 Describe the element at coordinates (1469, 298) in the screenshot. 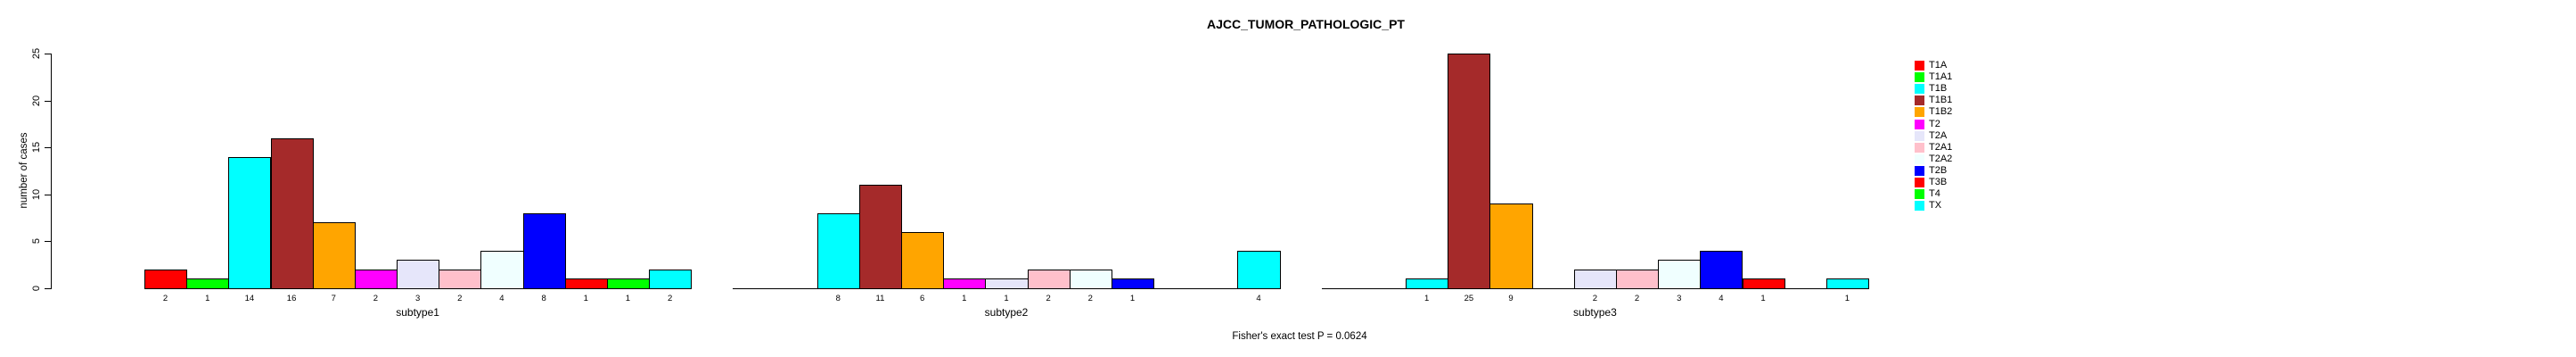

I see `bar-value-label: 25` at that location.